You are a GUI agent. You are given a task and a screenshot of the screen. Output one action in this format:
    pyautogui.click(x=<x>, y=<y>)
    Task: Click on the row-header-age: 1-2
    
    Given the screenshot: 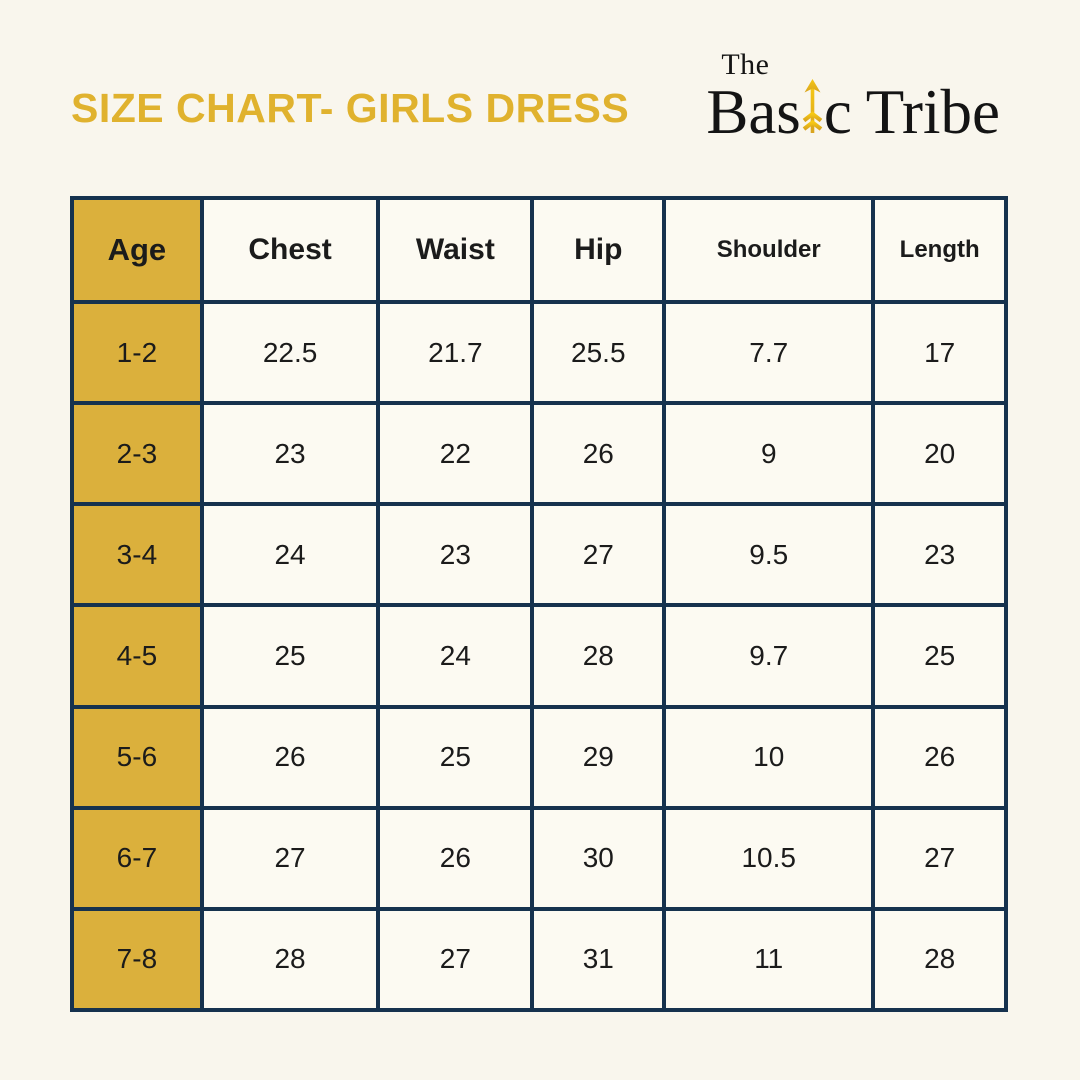 What is the action you would take?
    pyautogui.click(x=137, y=352)
    